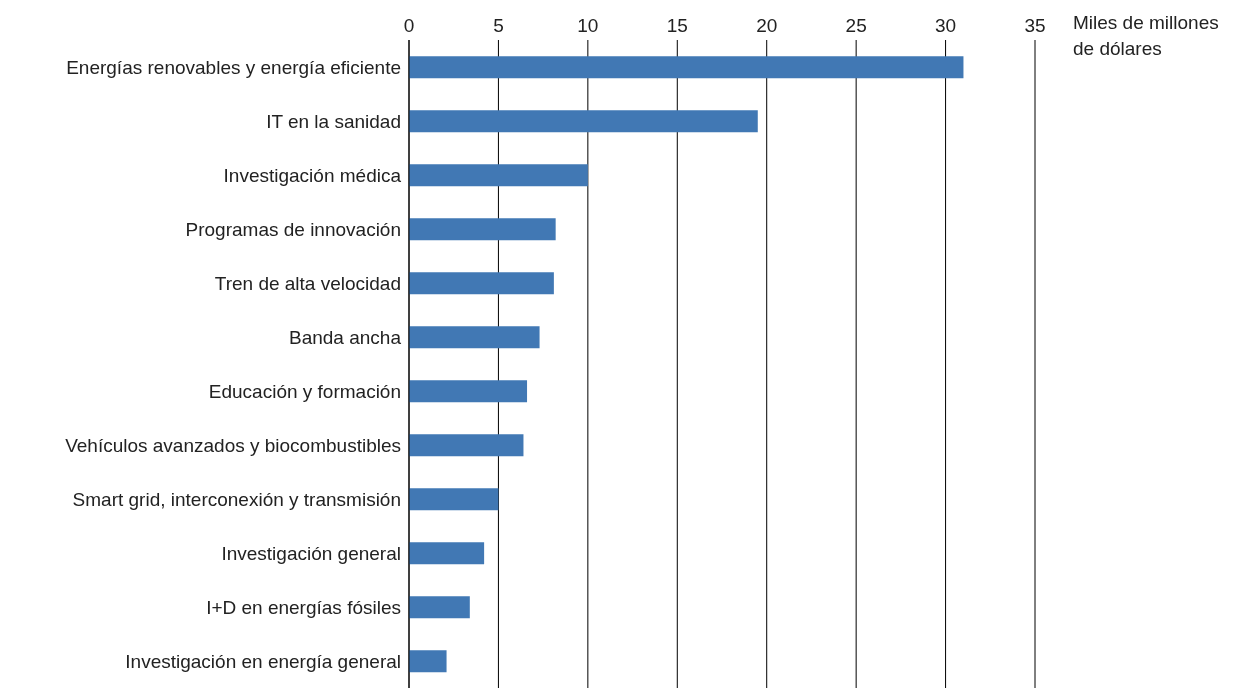 This screenshot has width=1248, height=690. I want to click on y-tick-label: Banda ancha, so click(345, 337).